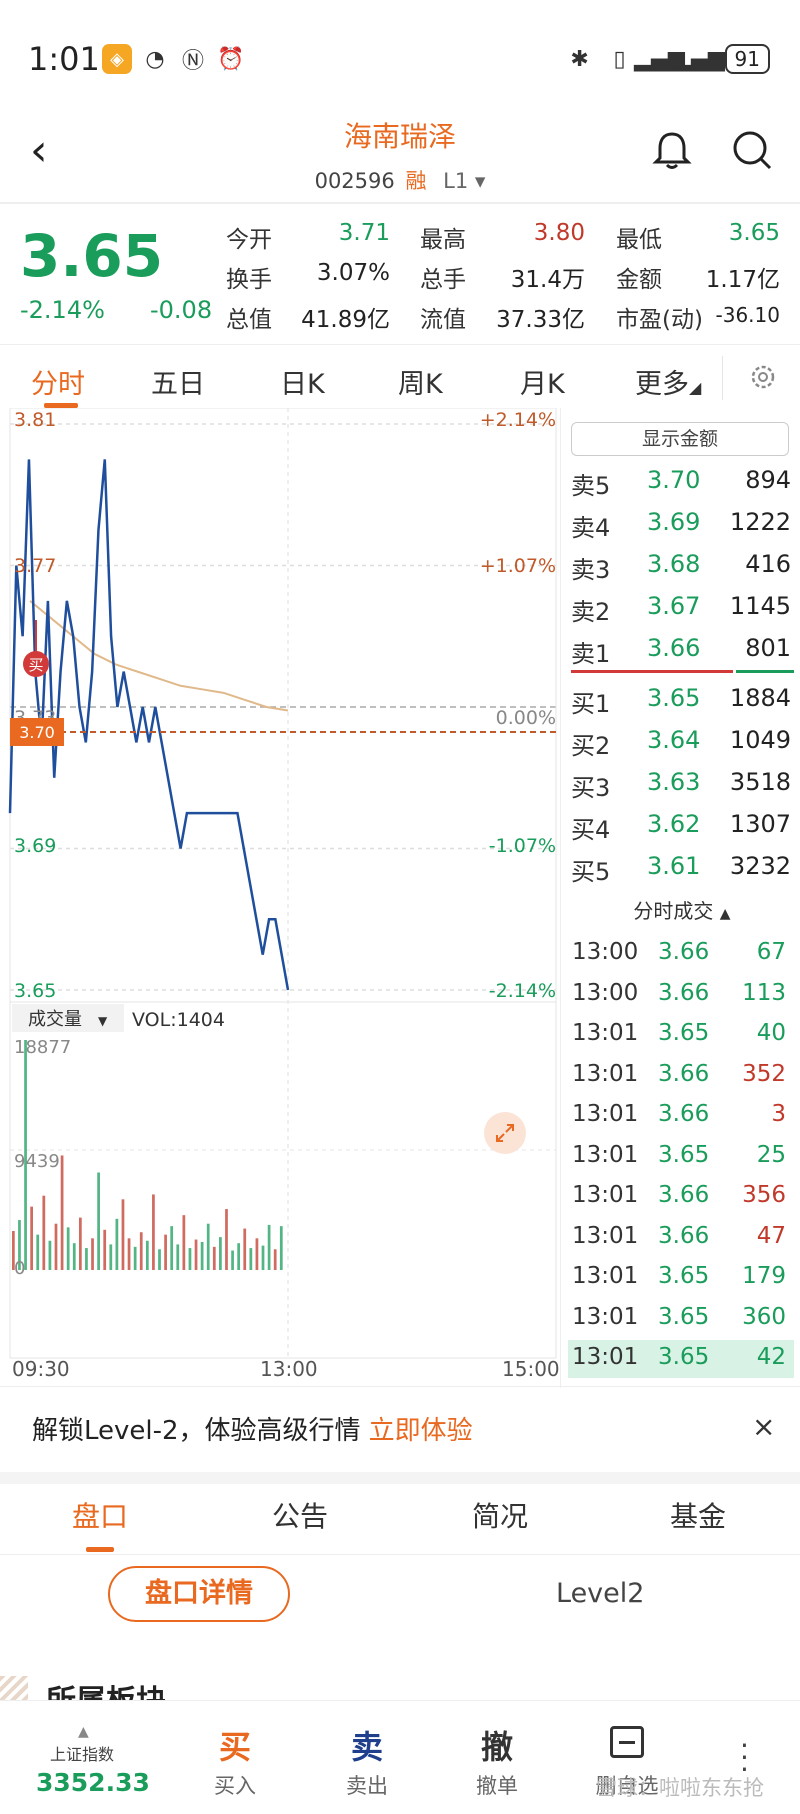 The height and width of the screenshot is (1814, 800). I want to click on close-icon: ×, so click(764, 1426).